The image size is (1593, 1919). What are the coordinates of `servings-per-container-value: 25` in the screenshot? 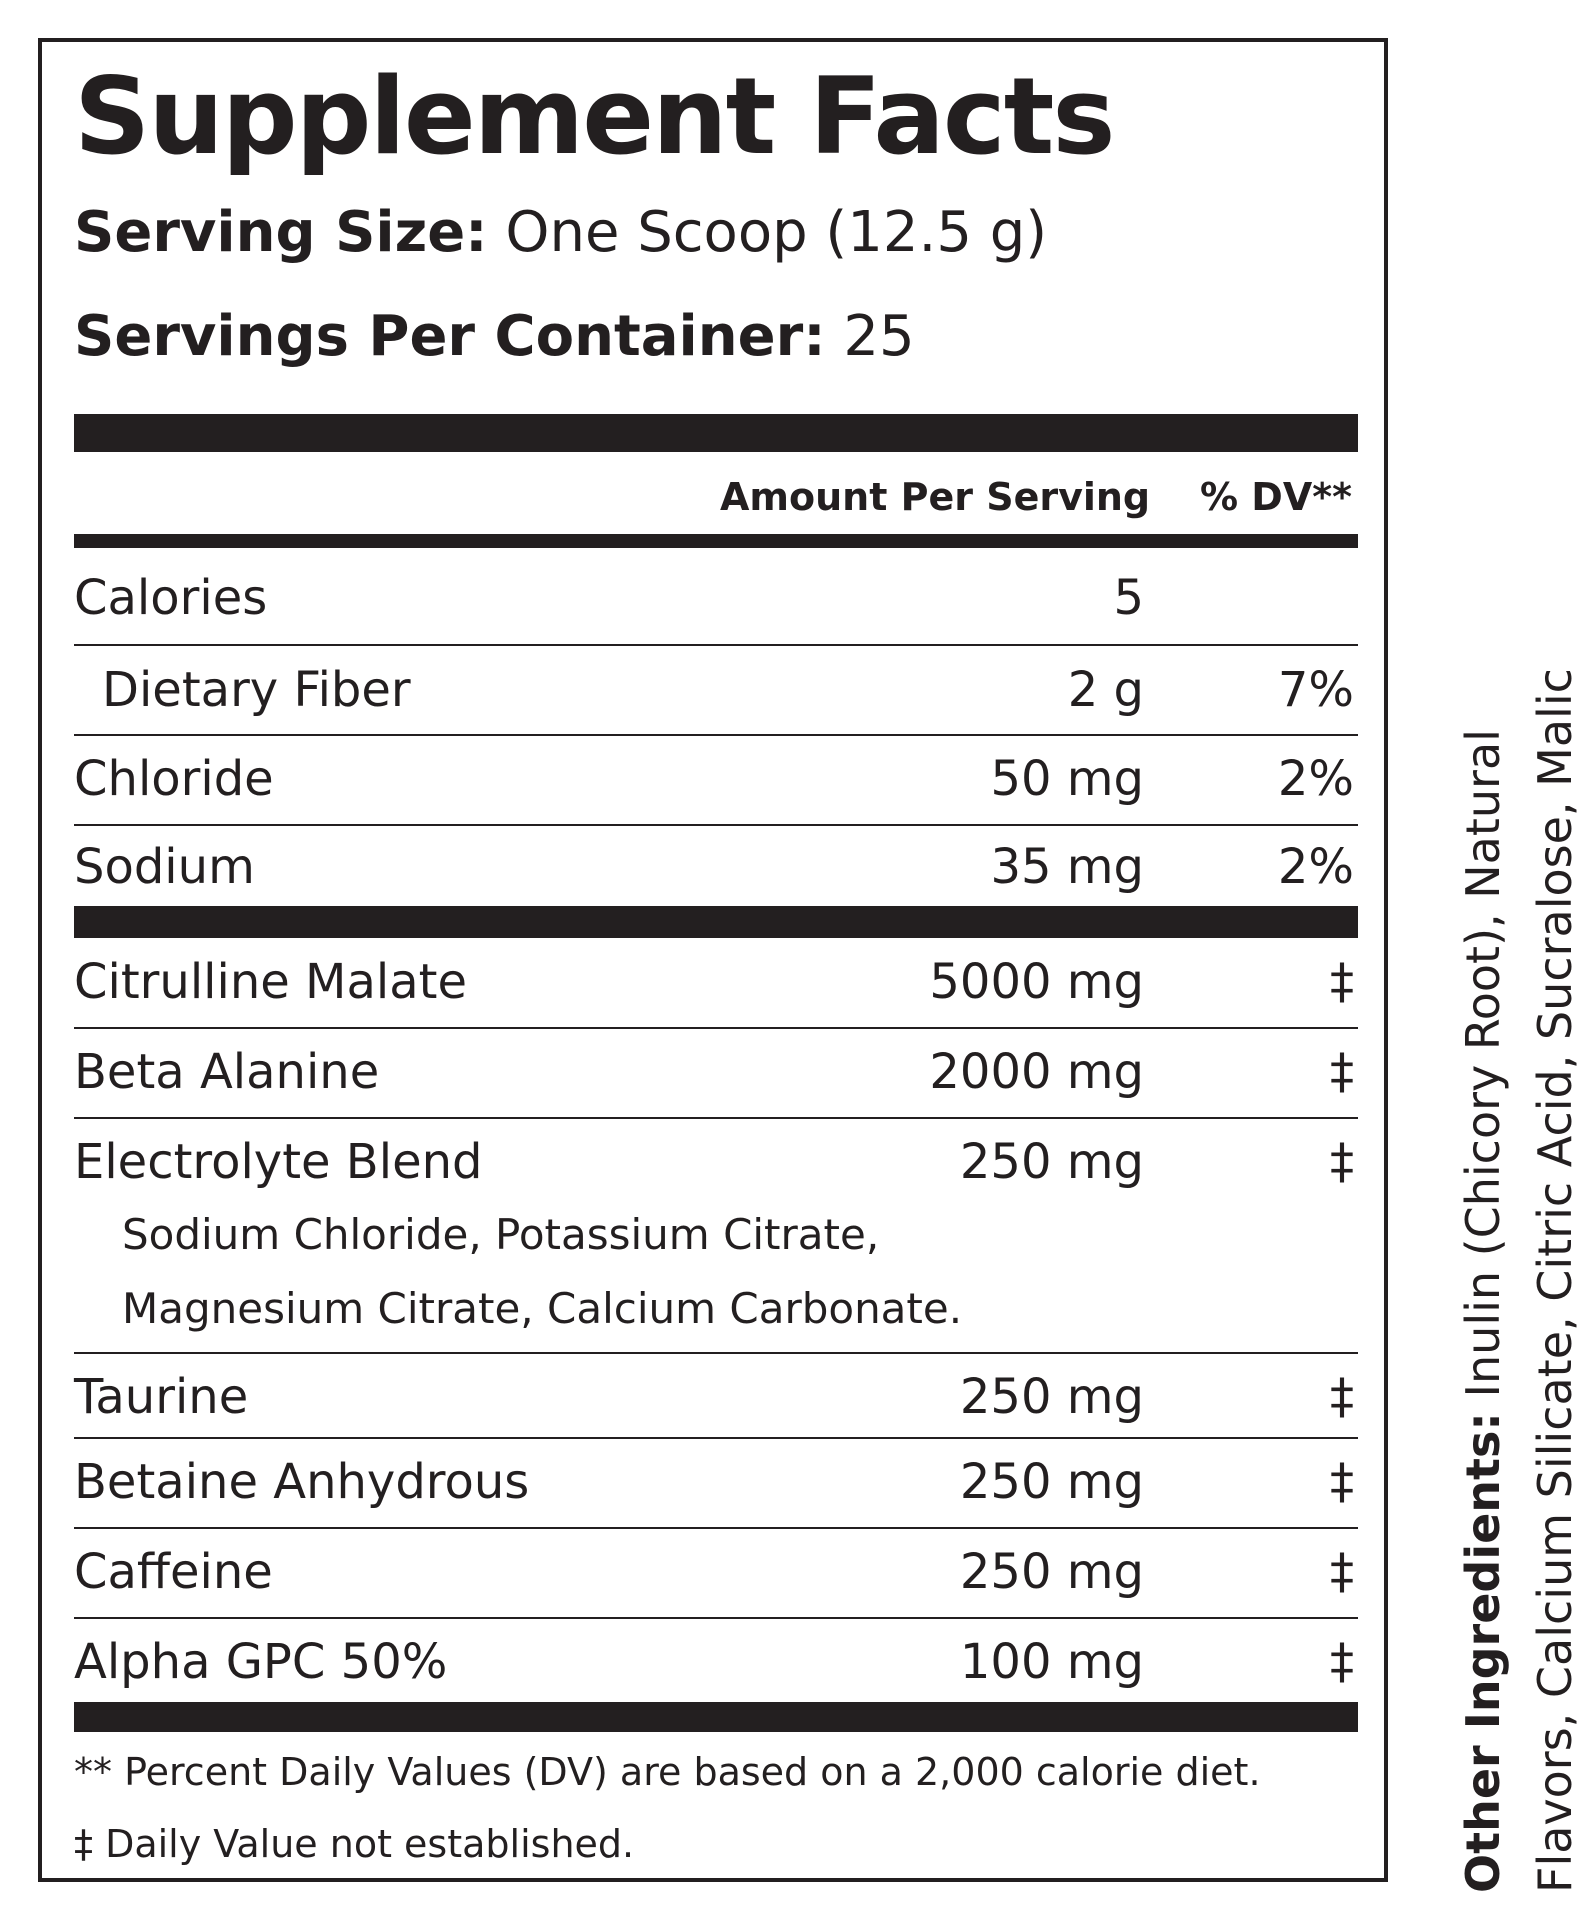 It's located at (879, 336).